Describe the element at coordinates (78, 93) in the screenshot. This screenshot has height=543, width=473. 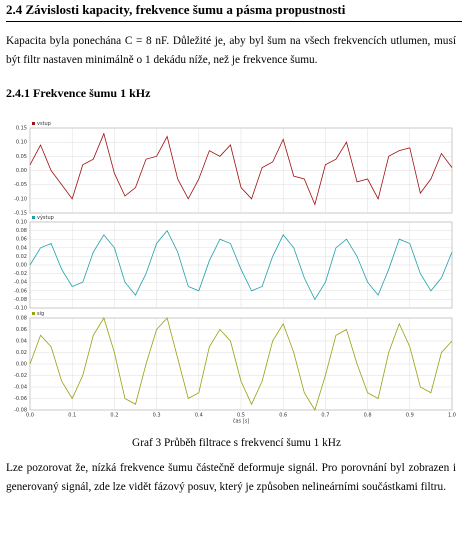
I see `subsection-heading: 2.4.1 Frekvence šumu 1 kHz` at that location.